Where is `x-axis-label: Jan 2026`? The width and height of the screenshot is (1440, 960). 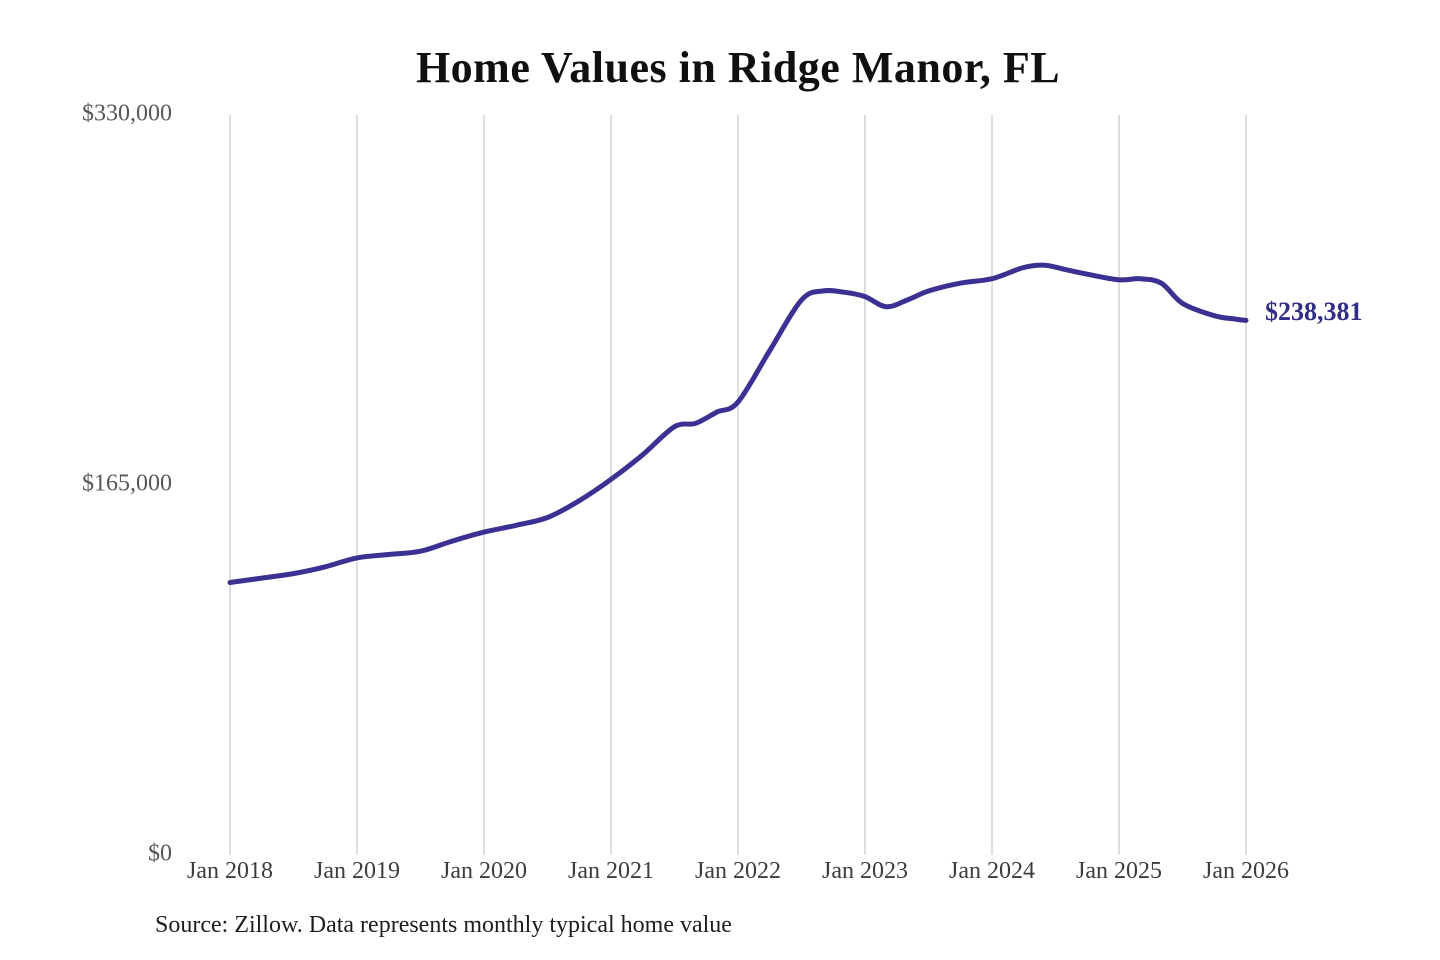 x-axis-label: Jan 2026 is located at coordinates (1246, 871).